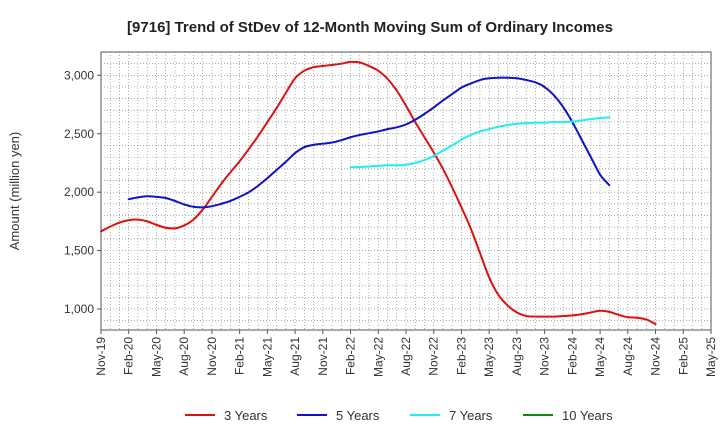 The width and height of the screenshot is (720, 440). What do you see at coordinates (461, 356) in the screenshot?
I see `x-tick-label: Feb-23` at bounding box center [461, 356].